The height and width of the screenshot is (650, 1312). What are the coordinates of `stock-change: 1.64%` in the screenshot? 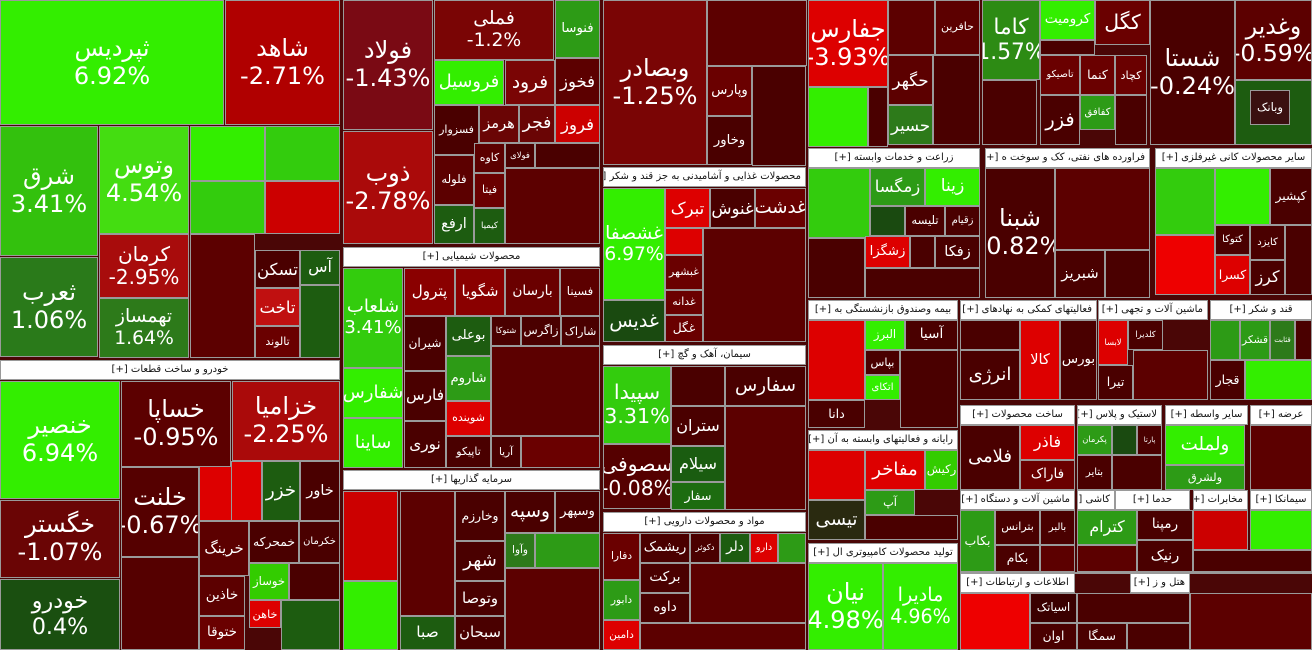 It's located at (144, 338).